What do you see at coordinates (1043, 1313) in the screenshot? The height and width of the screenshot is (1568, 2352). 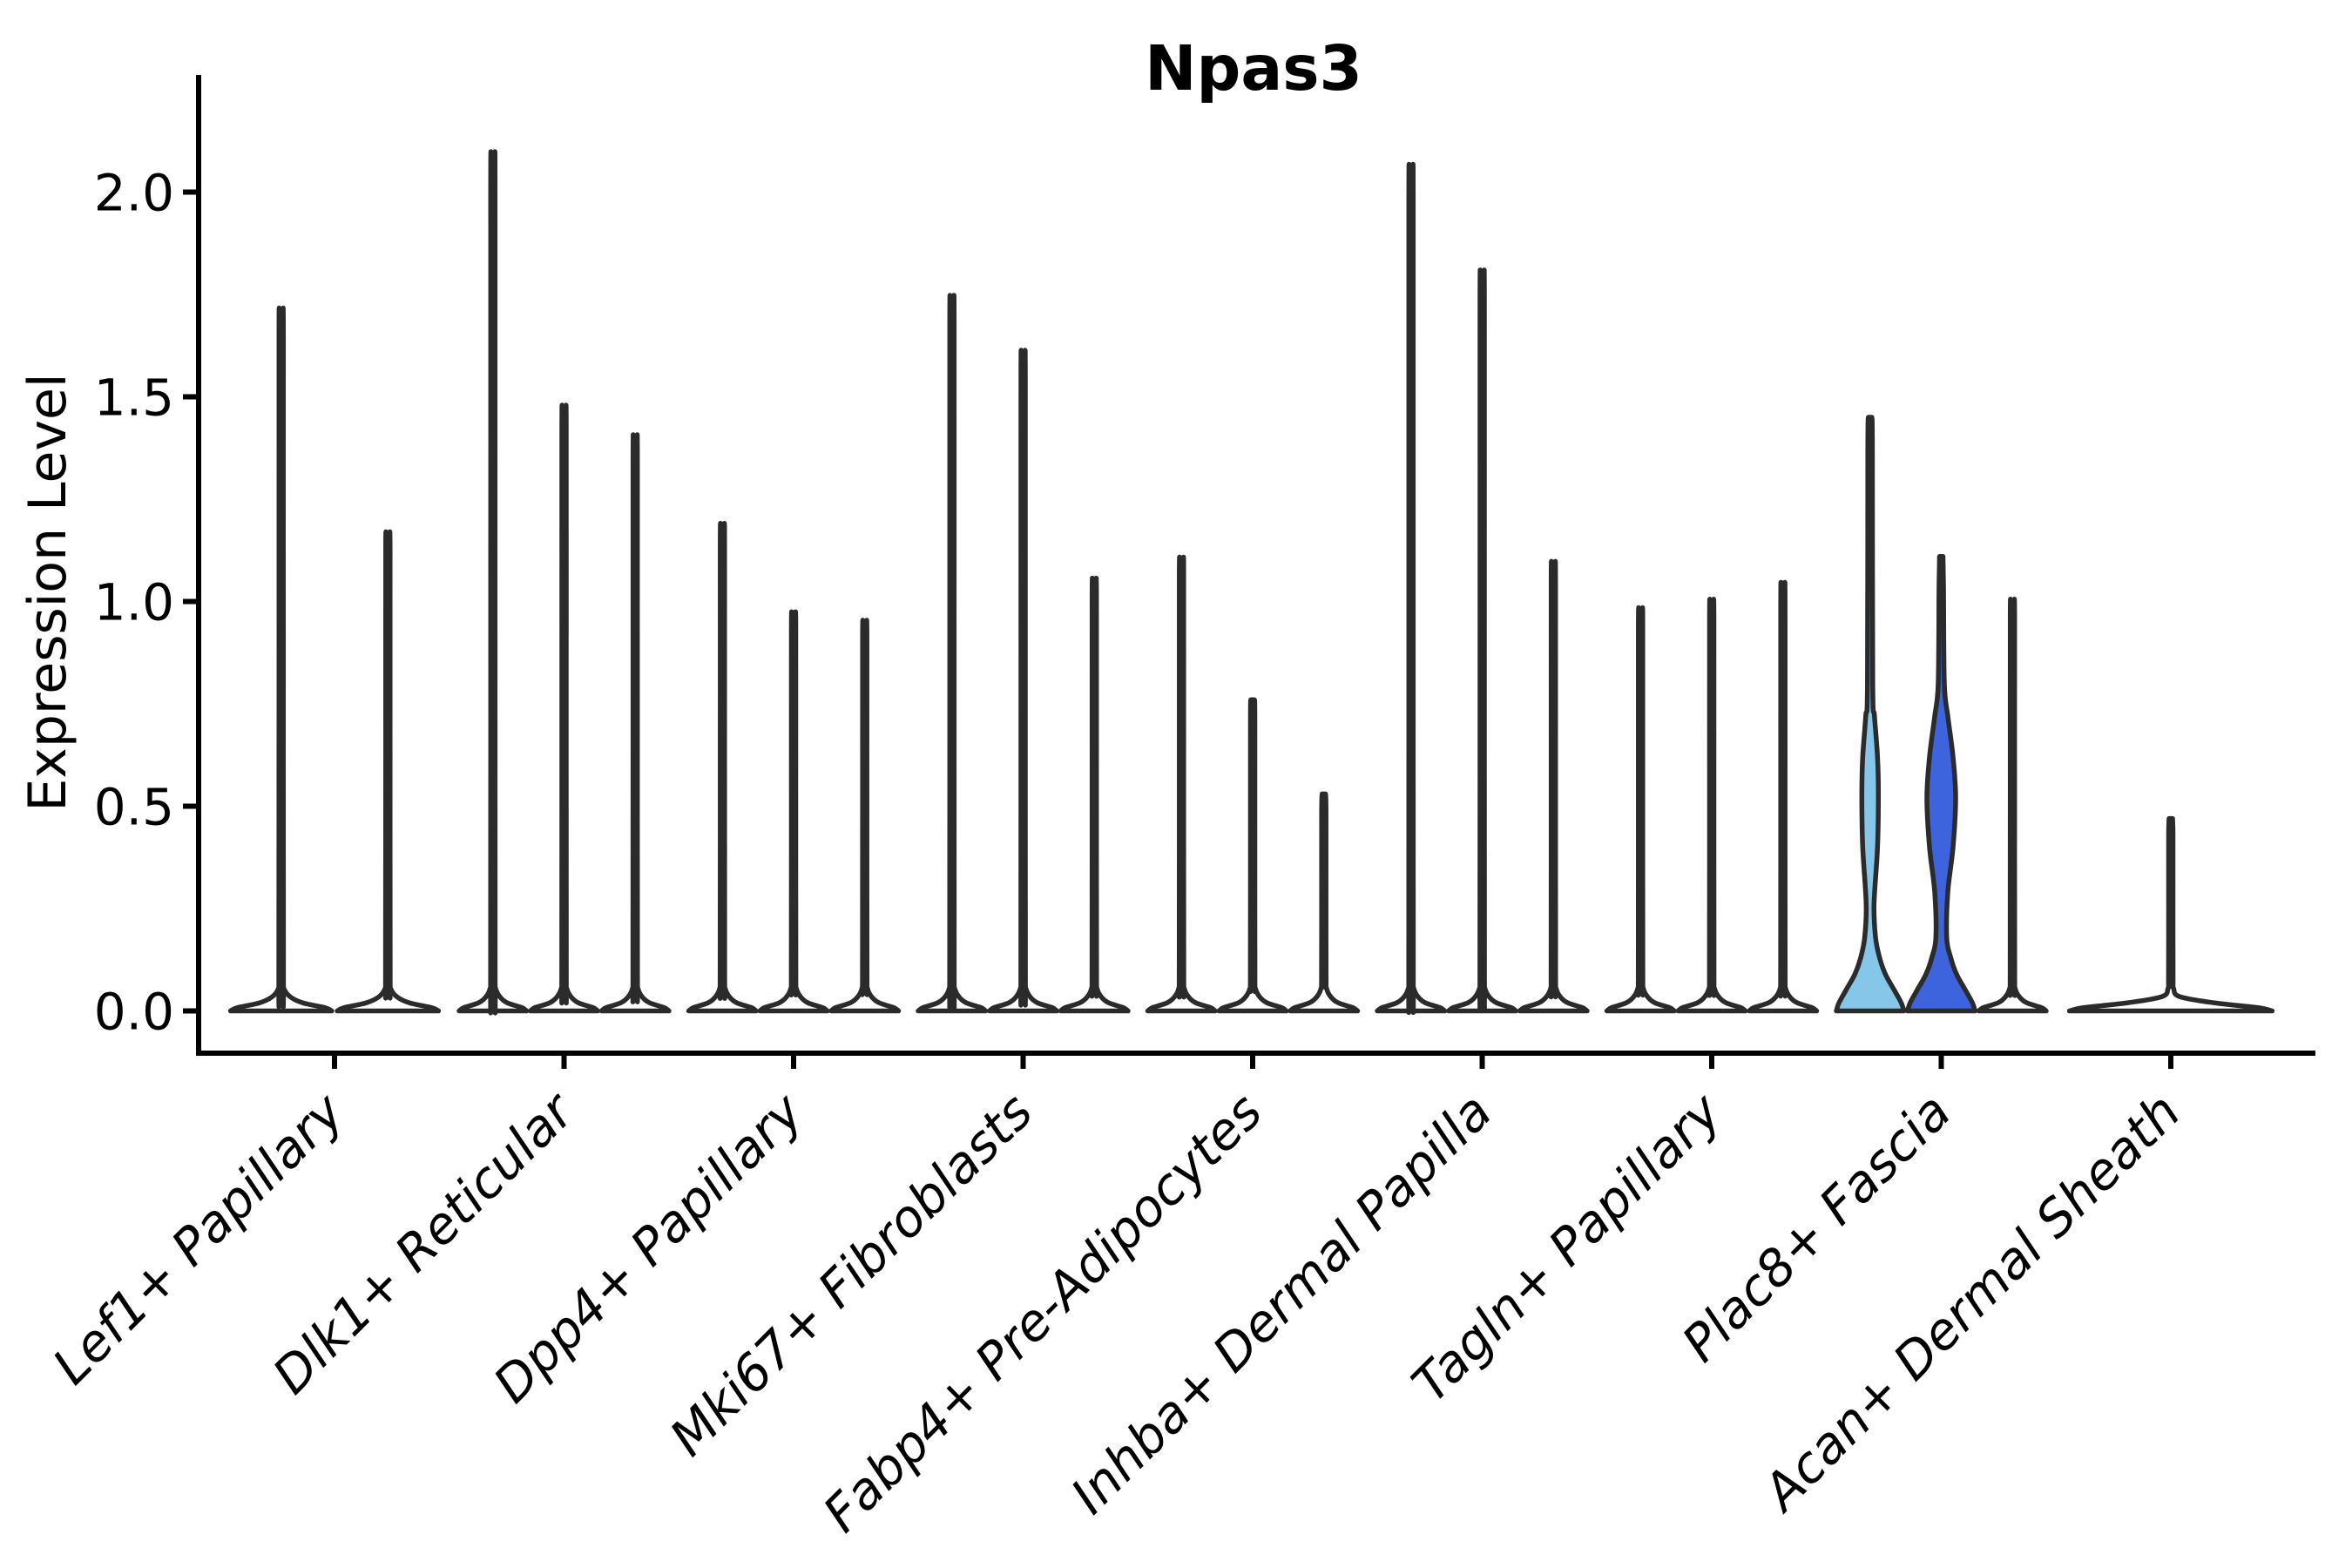 I see `x-tick-label: Fabp4+ Pre-Adipocytes` at bounding box center [1043, 1313].